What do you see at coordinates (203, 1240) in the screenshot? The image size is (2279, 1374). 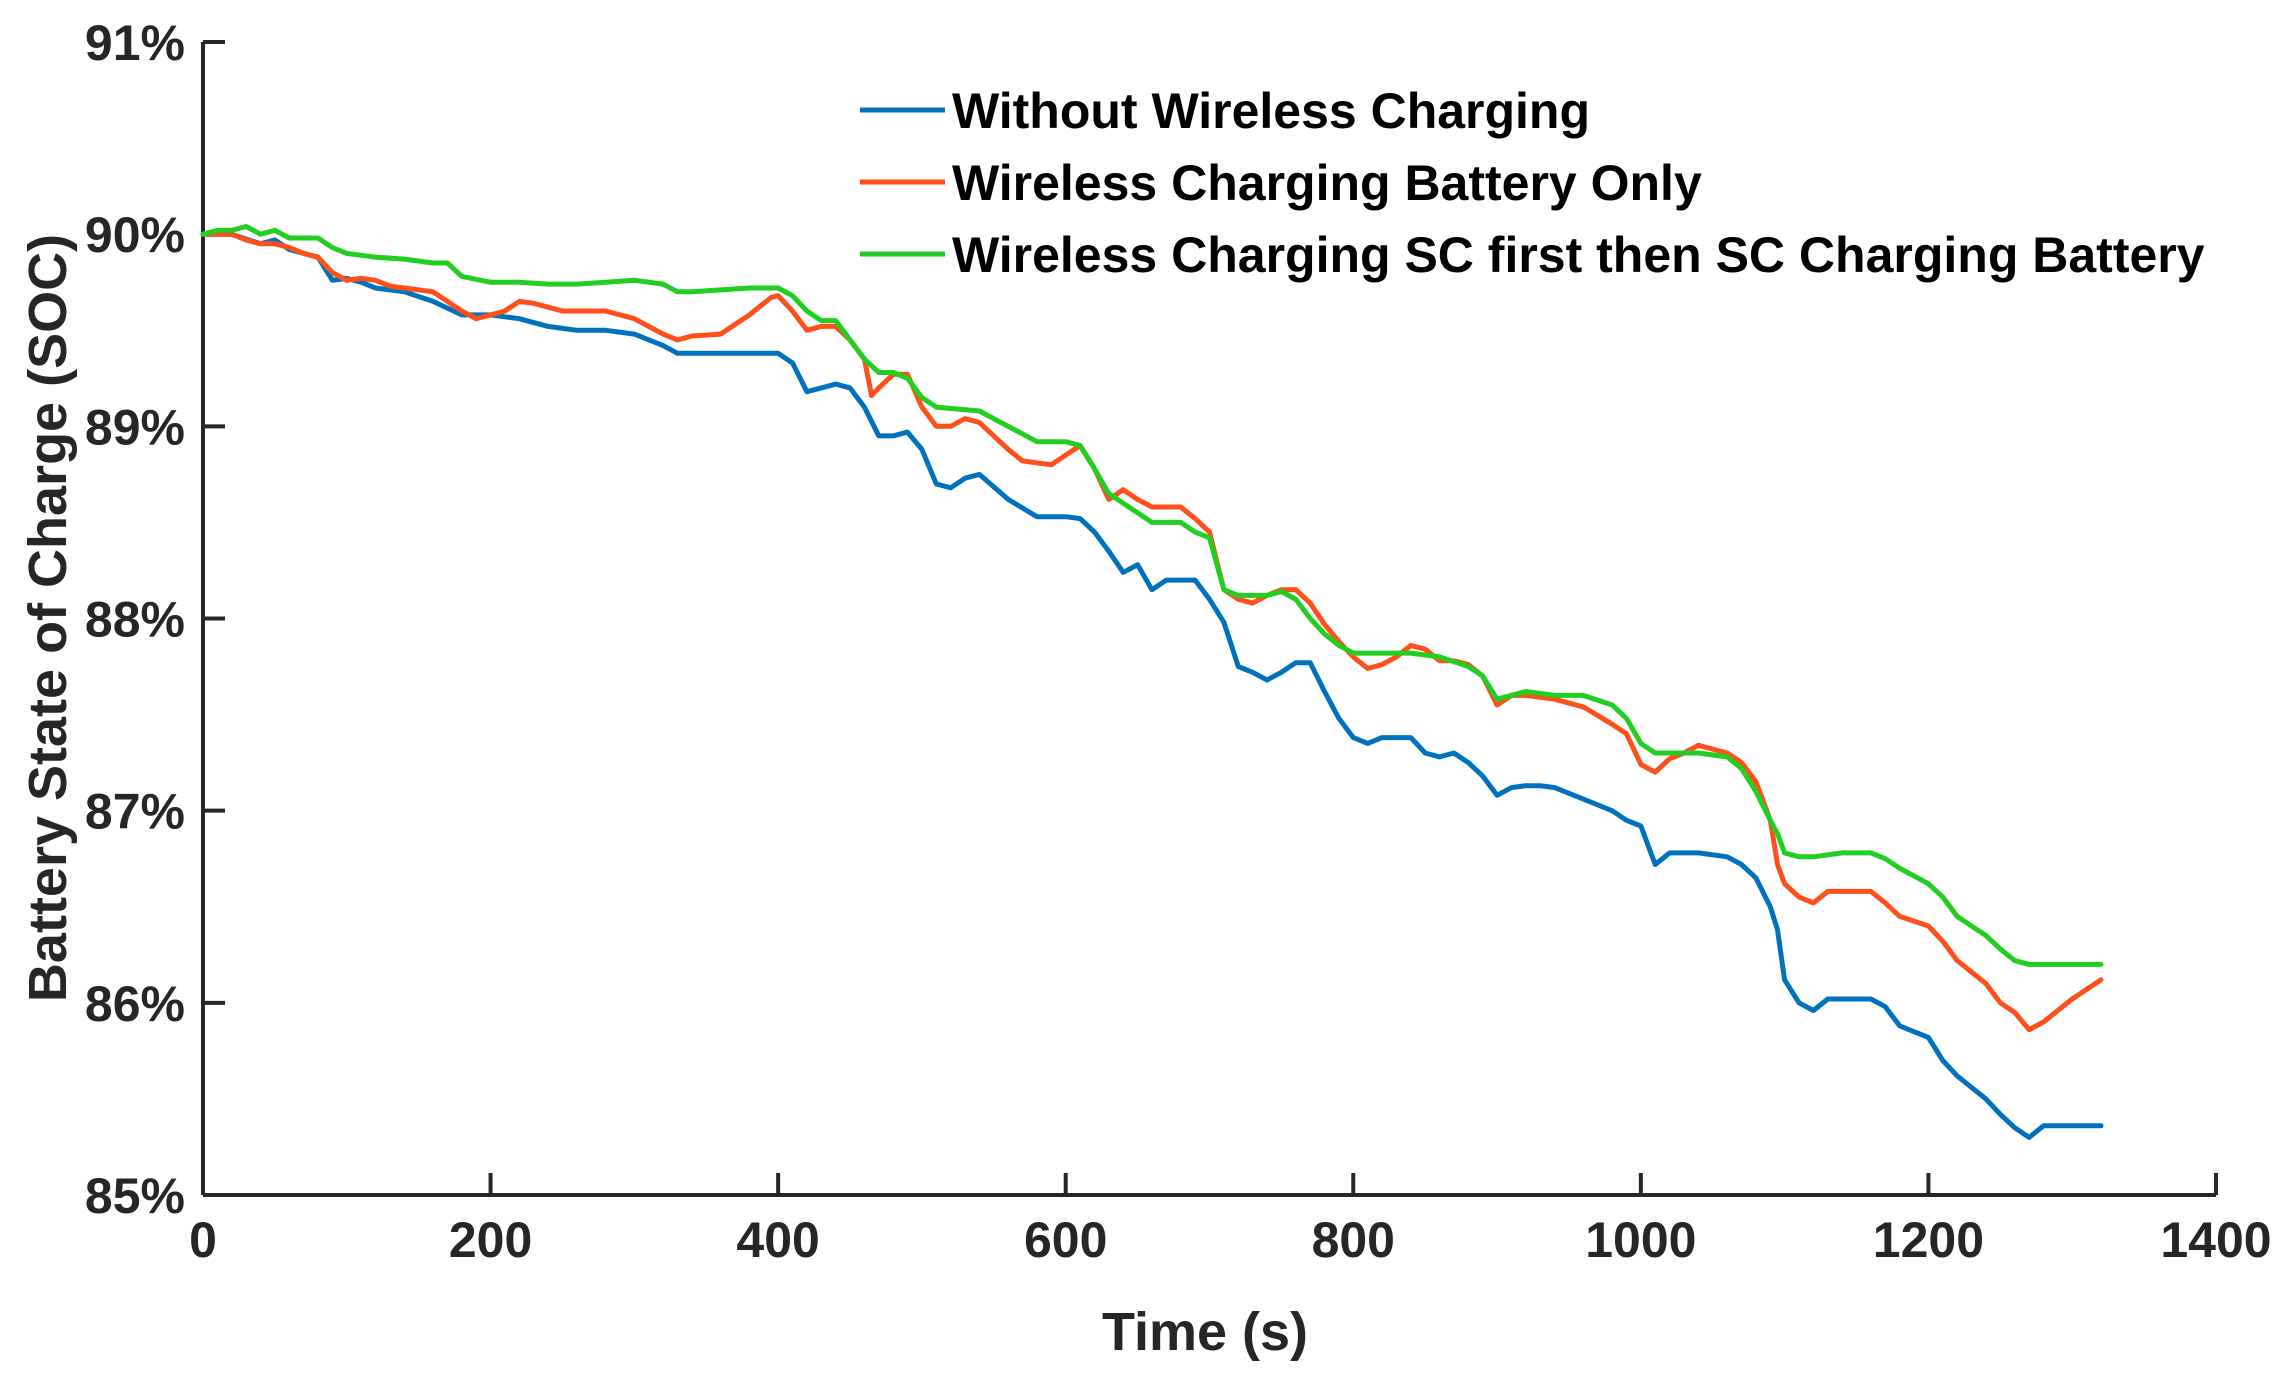 I see `x-tick-label: 0` at bounding box center [203, 1240].